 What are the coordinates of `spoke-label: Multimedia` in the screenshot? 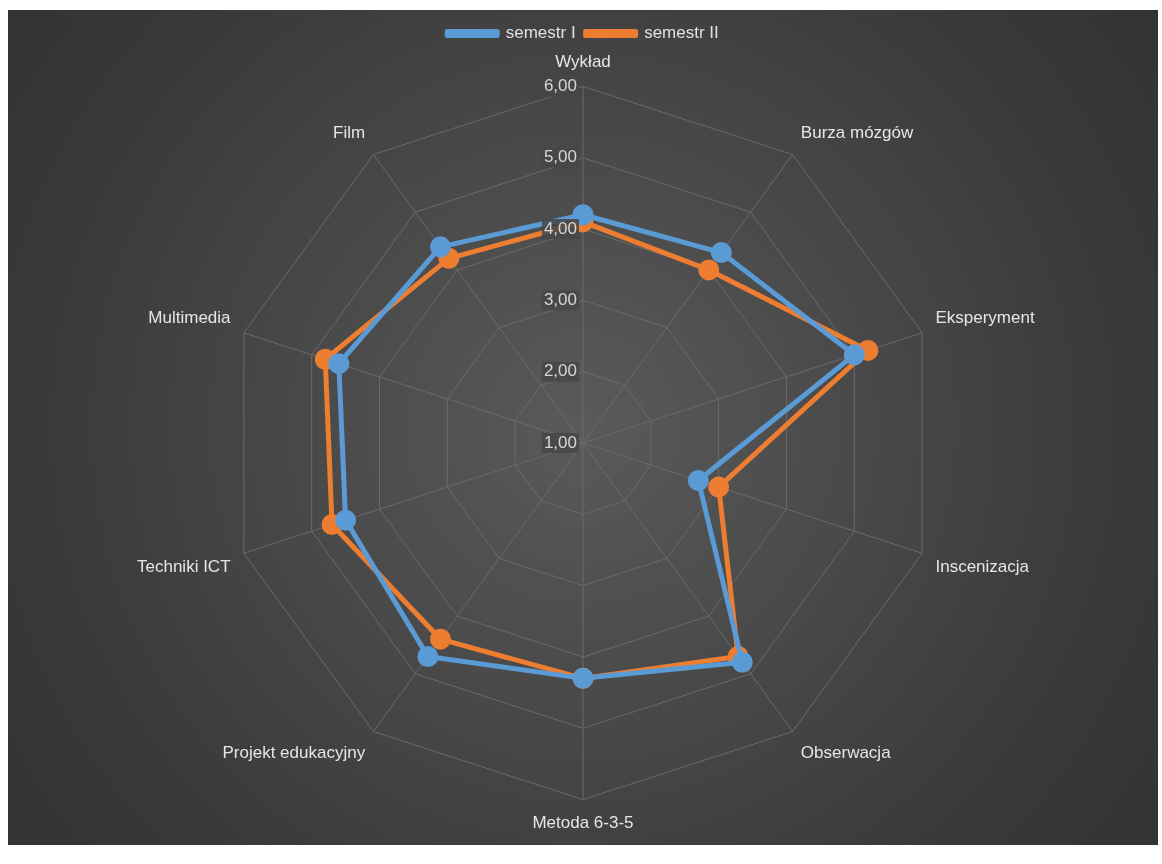 It's located at (190, 317).